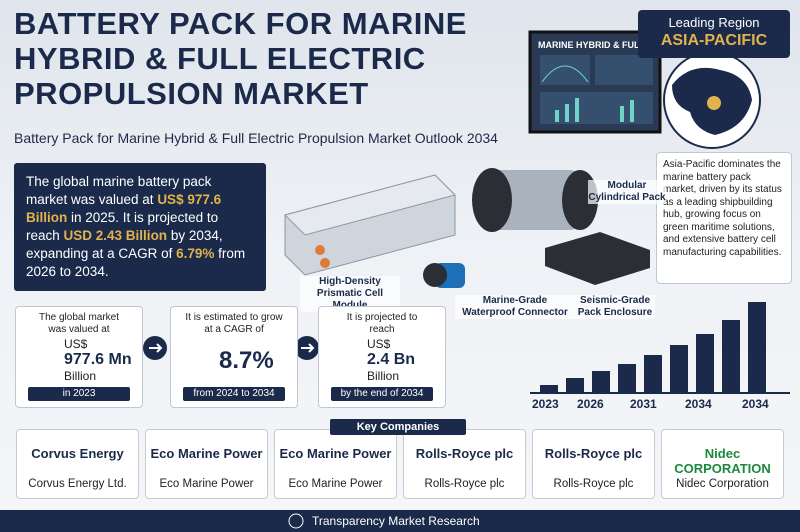 The height and width of the screenshot is (532, 800). I want to click on stat-caption: The global market was valued at, so click(79, 323).